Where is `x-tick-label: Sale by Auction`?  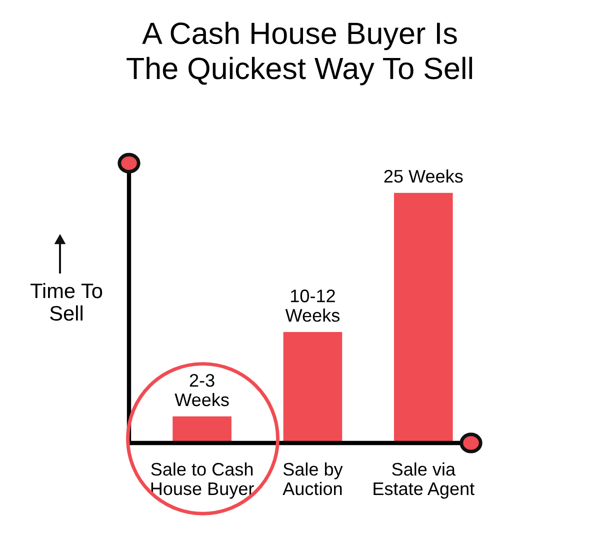
x-tick-label: Sale by Auction is located at coordinates (312, 479).